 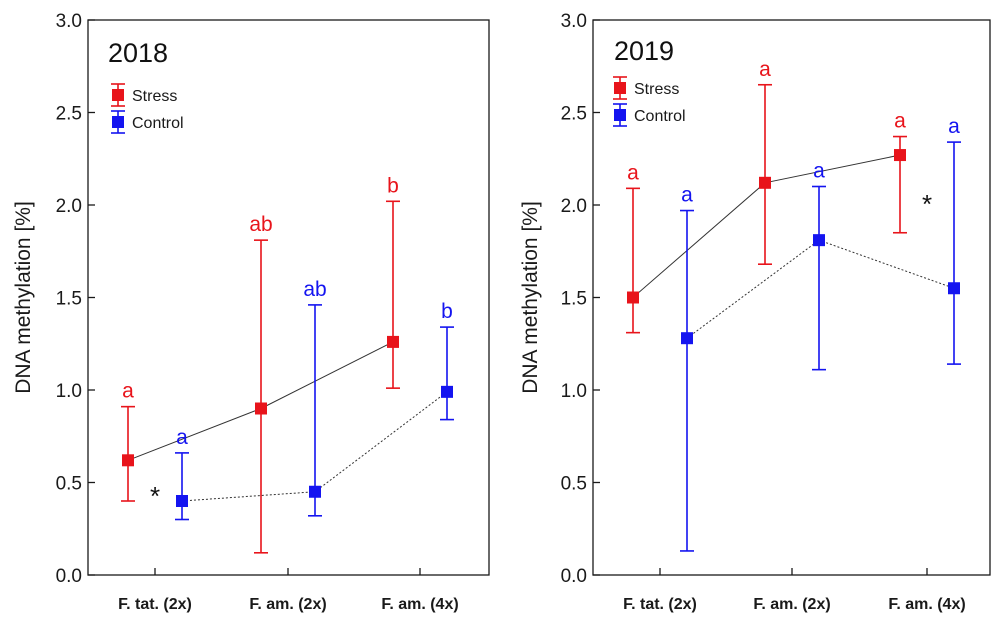 What do you see at coordinates (644, 51) in the screenshot?
I see `panel-title: 2019` at bounding box center [644, 51].